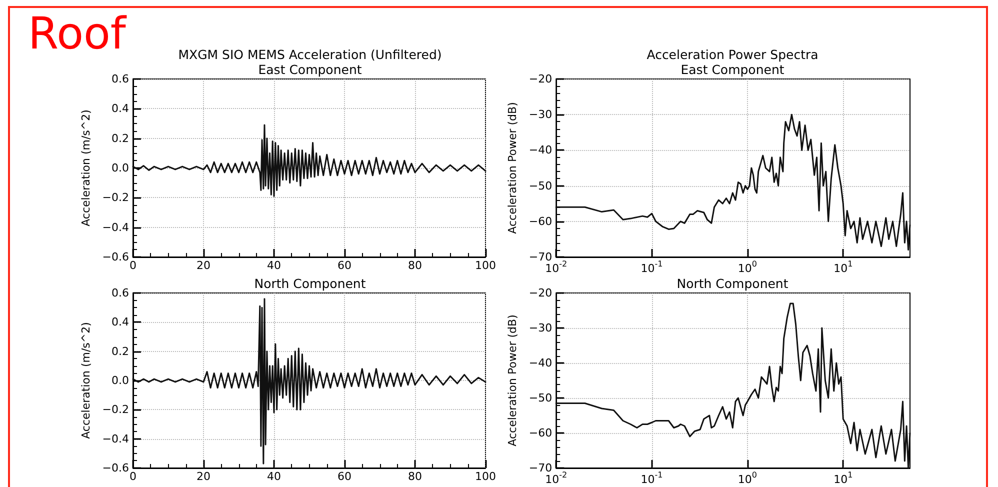  Describe the element at coordinates (732, 54) in the screenshot. I see `chart-title: Acceleration Power Spectra` at that location.